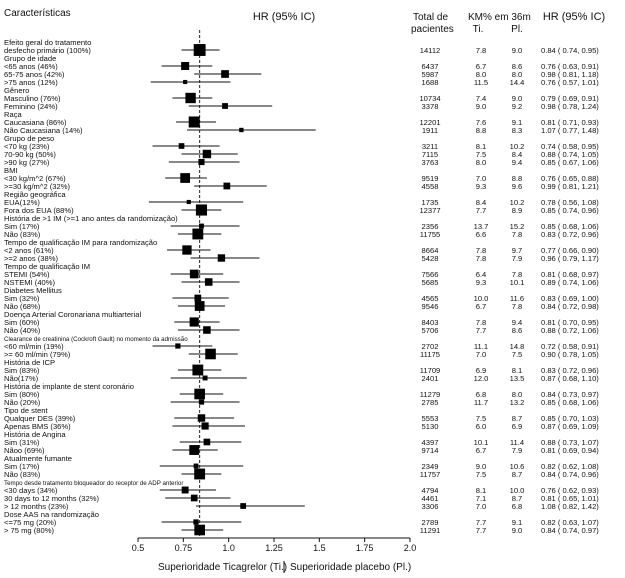  Describe the element at coordinates (430, 394) in the screenshot. I see `total-patients: 11279` at that location.